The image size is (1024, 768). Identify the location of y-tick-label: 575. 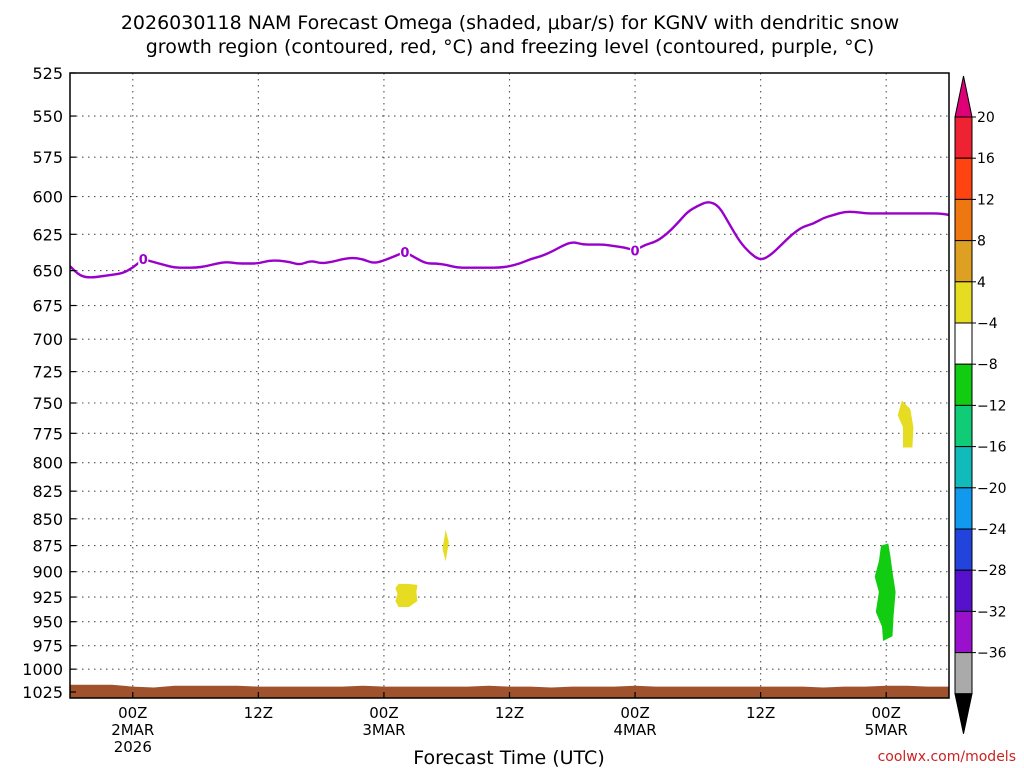
(47, 157).